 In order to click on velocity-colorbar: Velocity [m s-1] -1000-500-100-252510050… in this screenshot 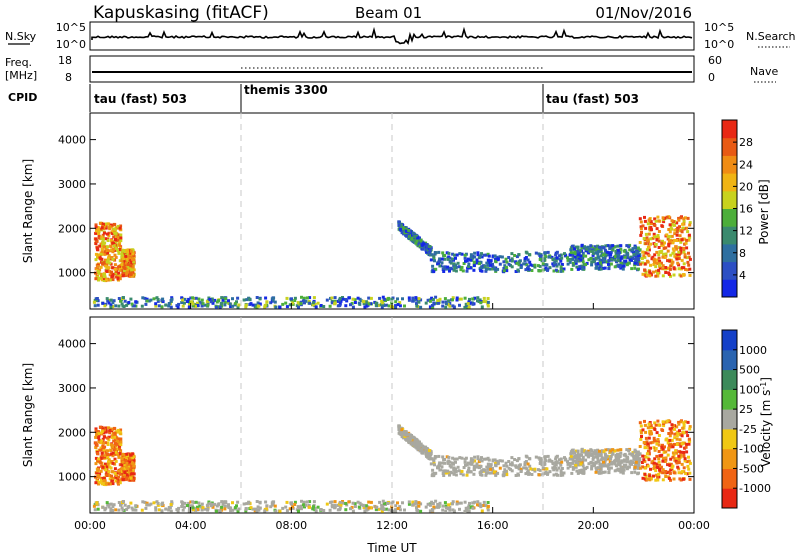, I will do `click(747, 419)`.